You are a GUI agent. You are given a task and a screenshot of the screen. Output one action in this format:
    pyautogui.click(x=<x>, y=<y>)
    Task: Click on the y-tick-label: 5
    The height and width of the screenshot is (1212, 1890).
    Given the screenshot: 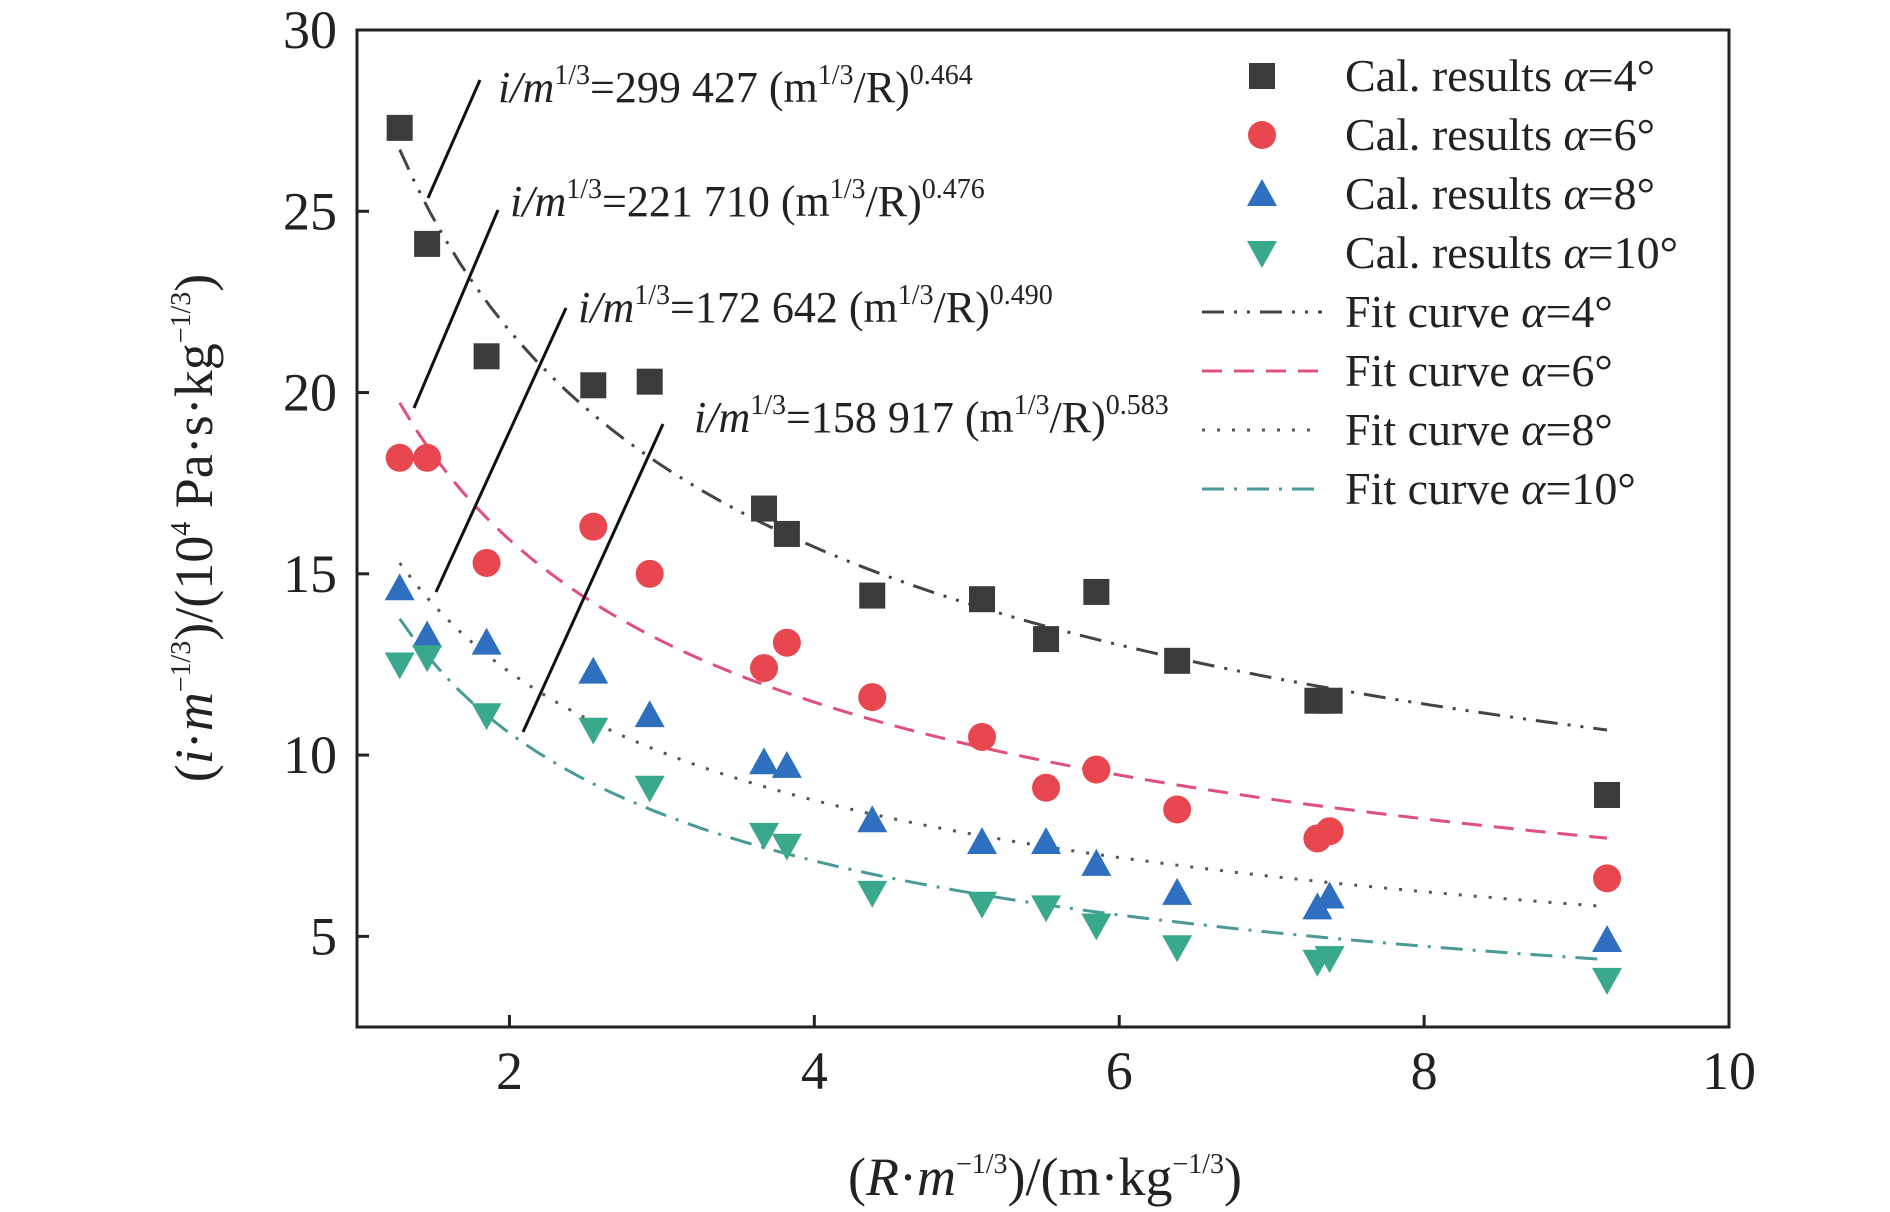 What is the action you would take?
    pyautogui.click(x=323, y=936)
    